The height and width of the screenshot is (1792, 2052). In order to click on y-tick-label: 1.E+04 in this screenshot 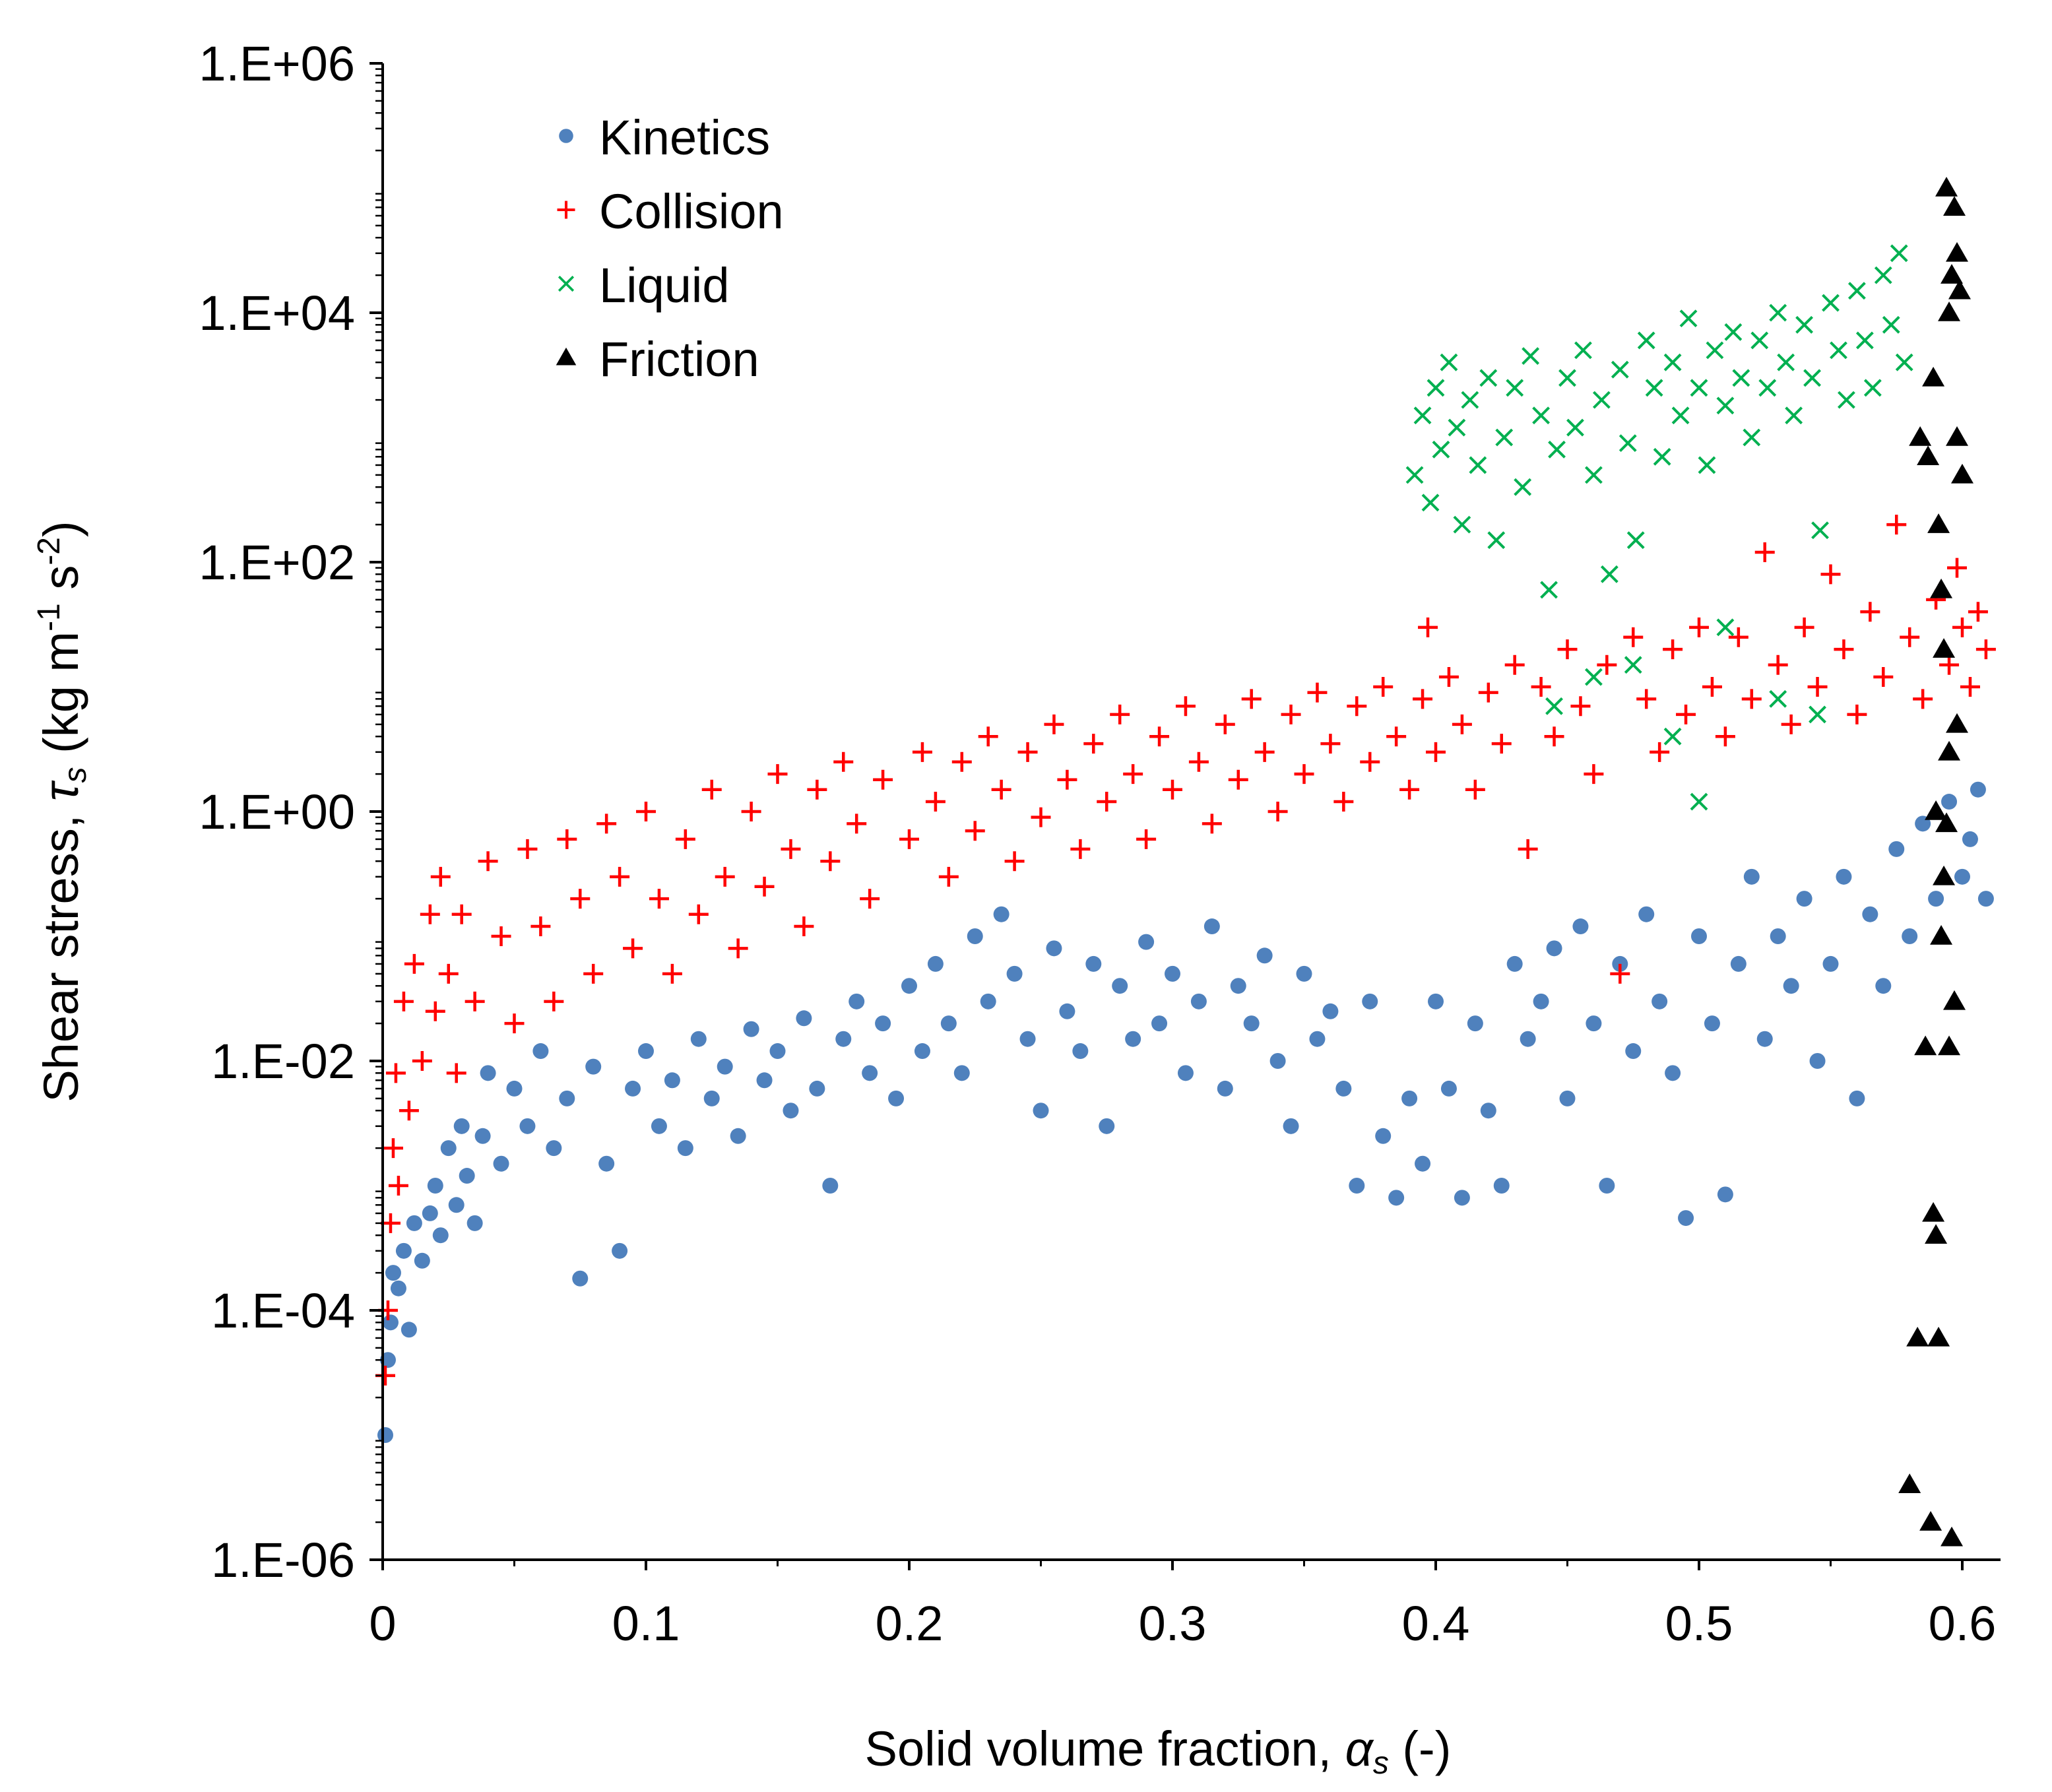, I will do `click(277, 313)`.